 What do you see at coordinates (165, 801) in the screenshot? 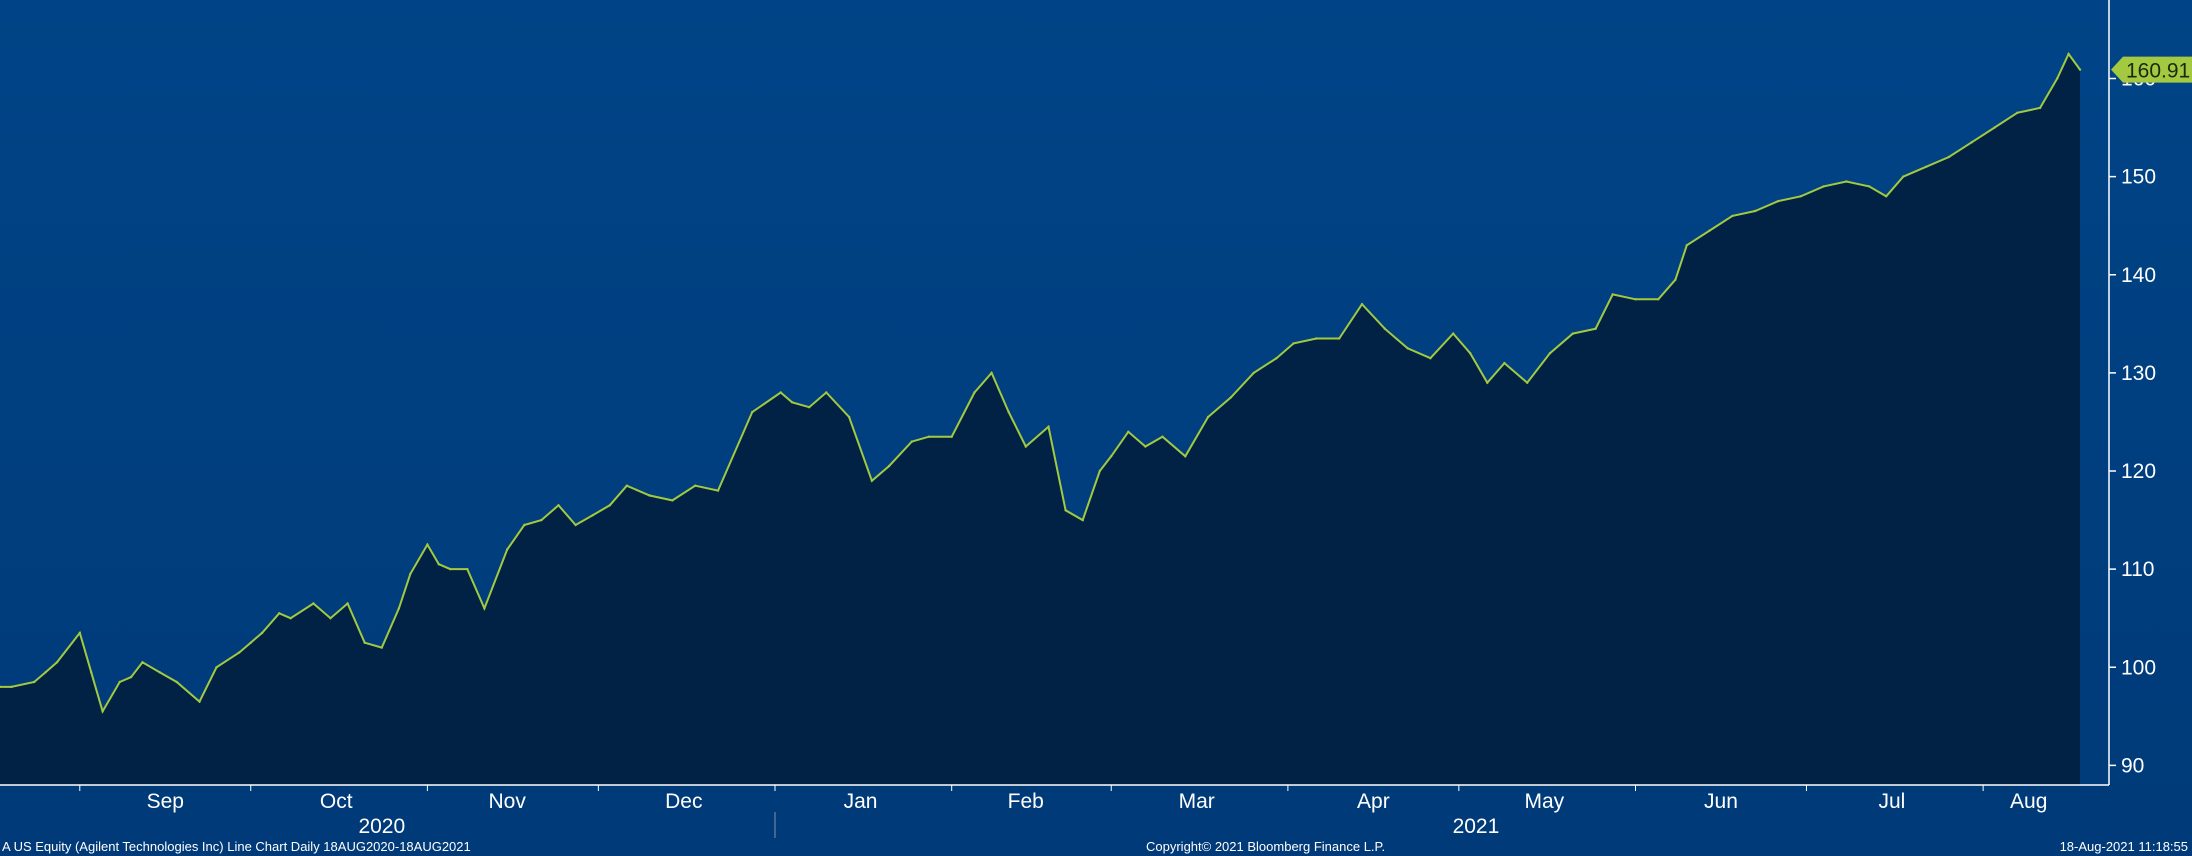
I see `x-tick-label: Sep` at bounding box center [165, 801].